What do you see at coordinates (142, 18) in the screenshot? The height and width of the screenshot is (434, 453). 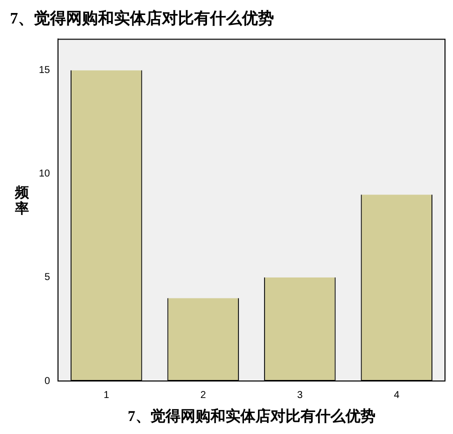 I see `chart-title: 7、觉得网购和实体店对比有什么优势` at bounding box center [142, 18].